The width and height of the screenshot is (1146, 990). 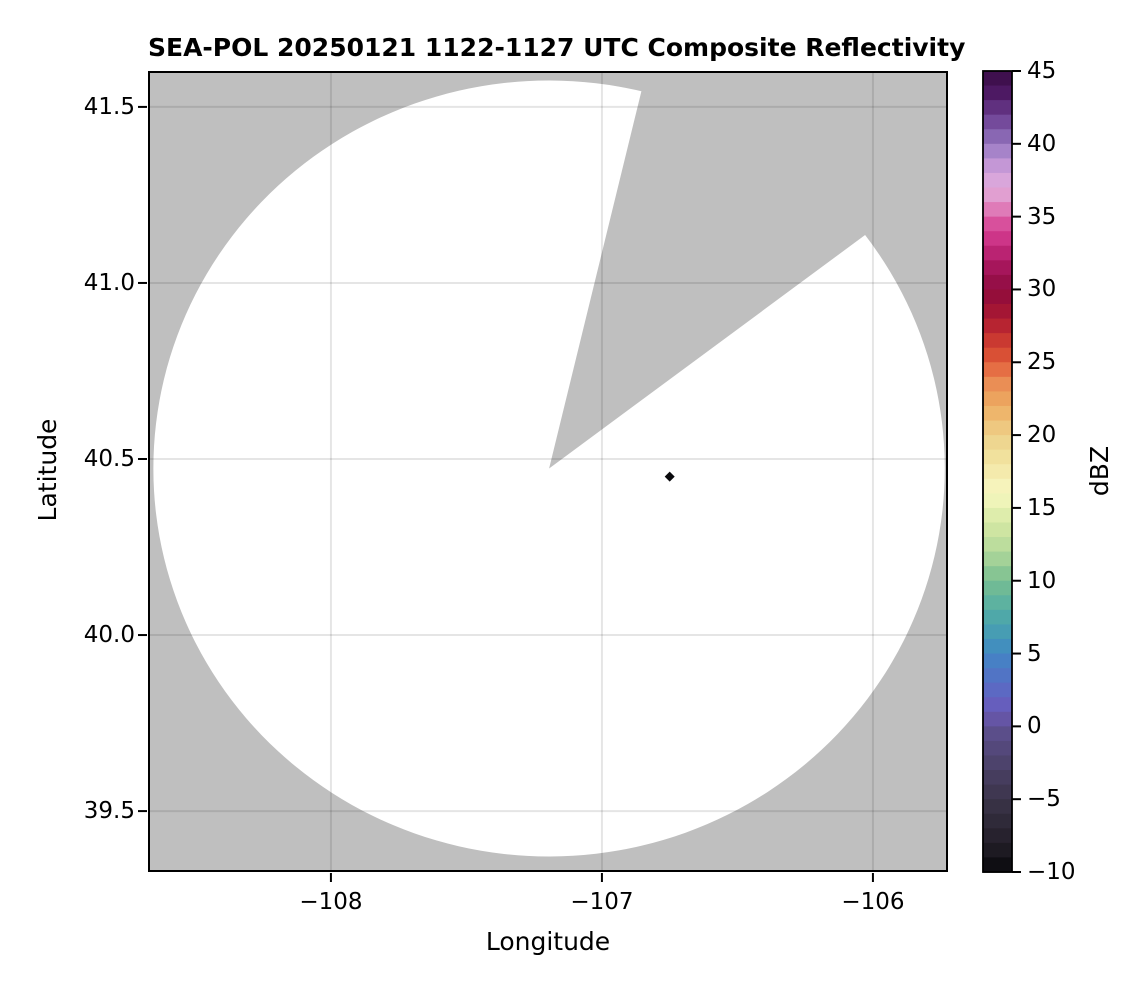 What do you see at coordinates (602, 902) in the screenshot?
I see `x-tick-label: −107` at bounding box center [602, 902].